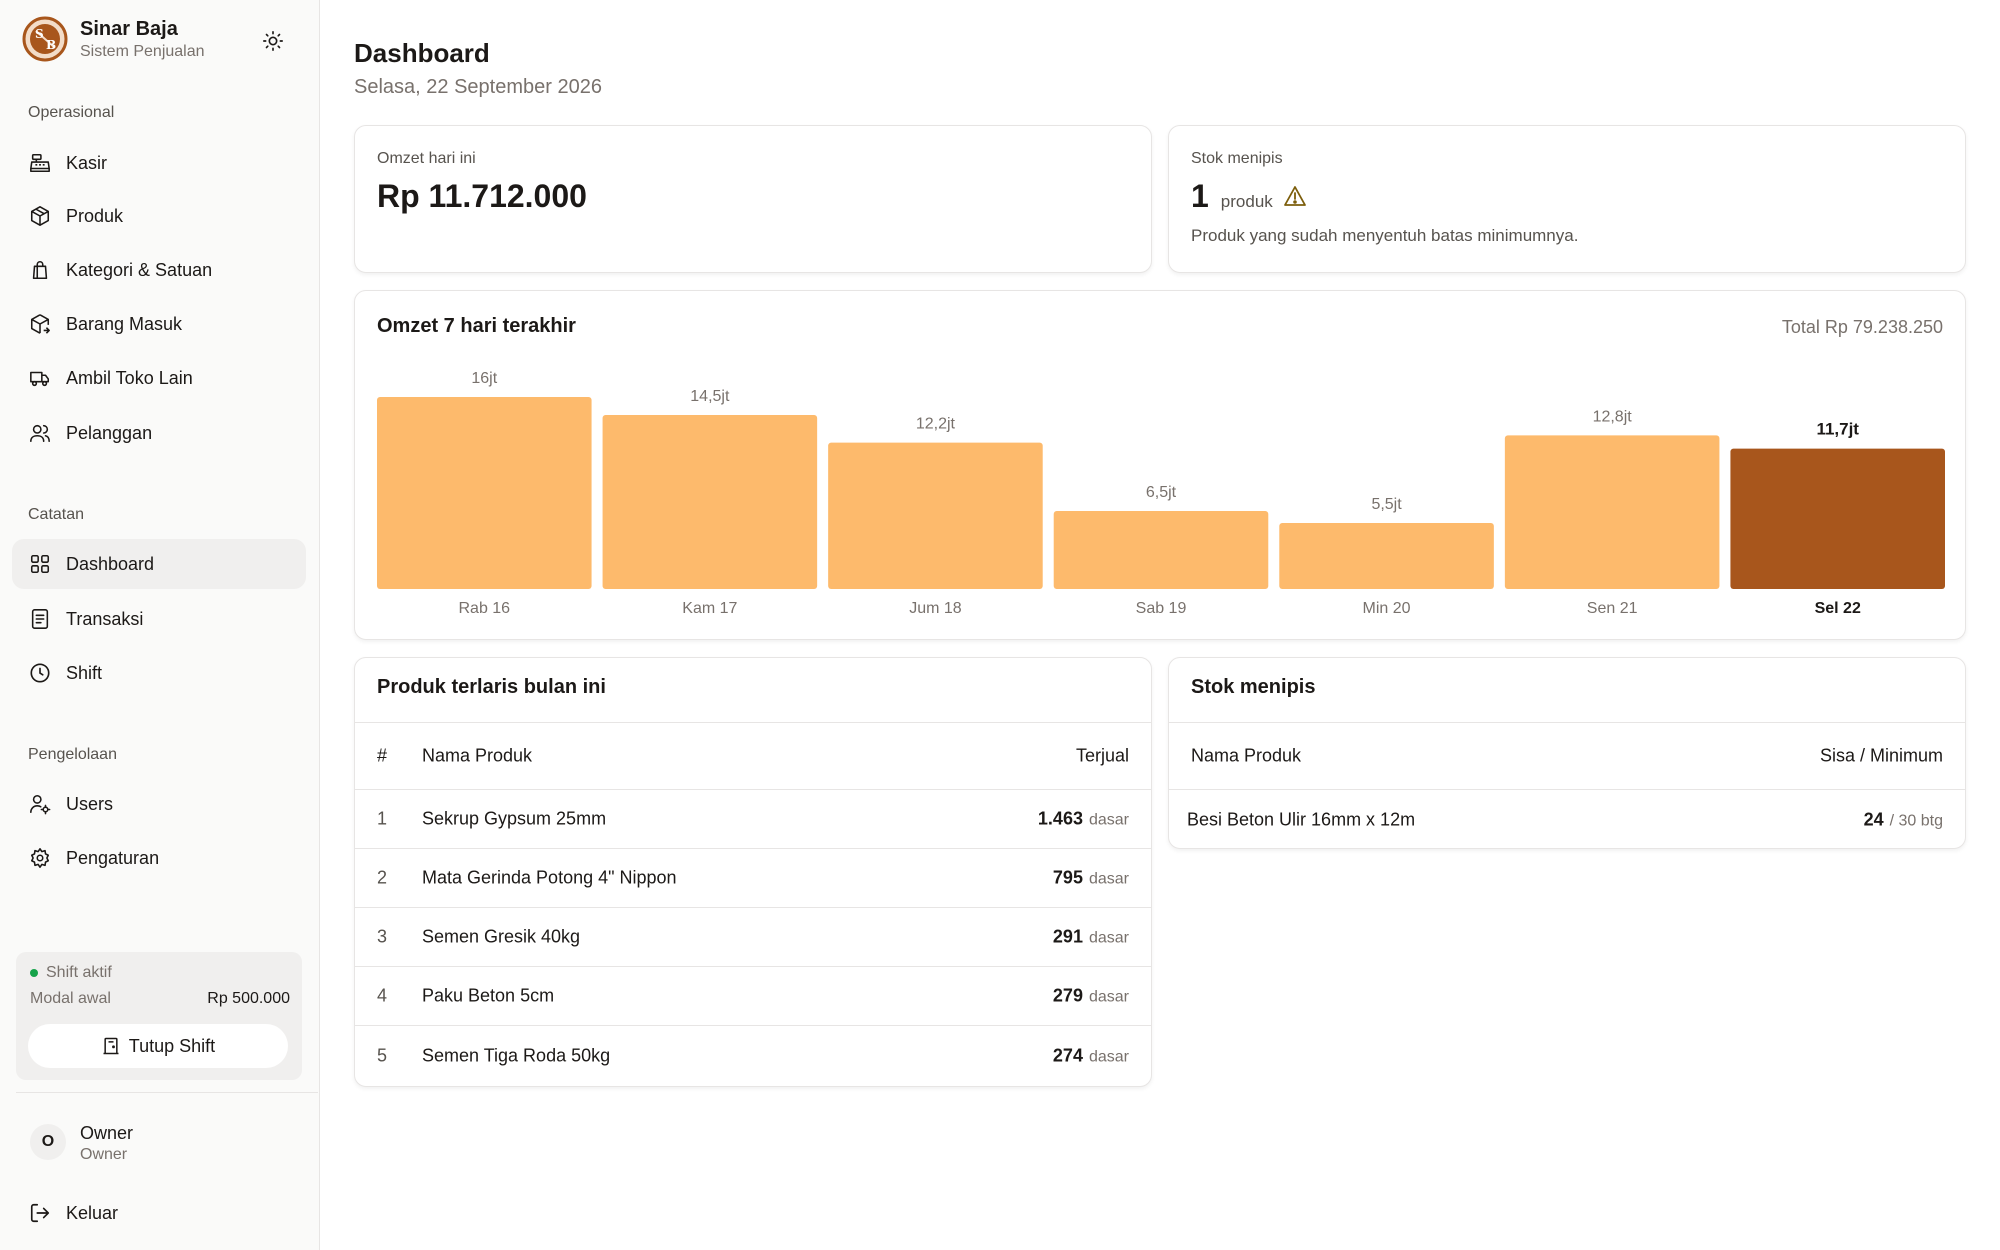 This screenshot has width=2000, height=1250. Describe the element at coordinates (753, 878) in the screenshot. I see `table-row: 2 Mata Gerinda Potong 4" Nippon 795 dasar` at that location.